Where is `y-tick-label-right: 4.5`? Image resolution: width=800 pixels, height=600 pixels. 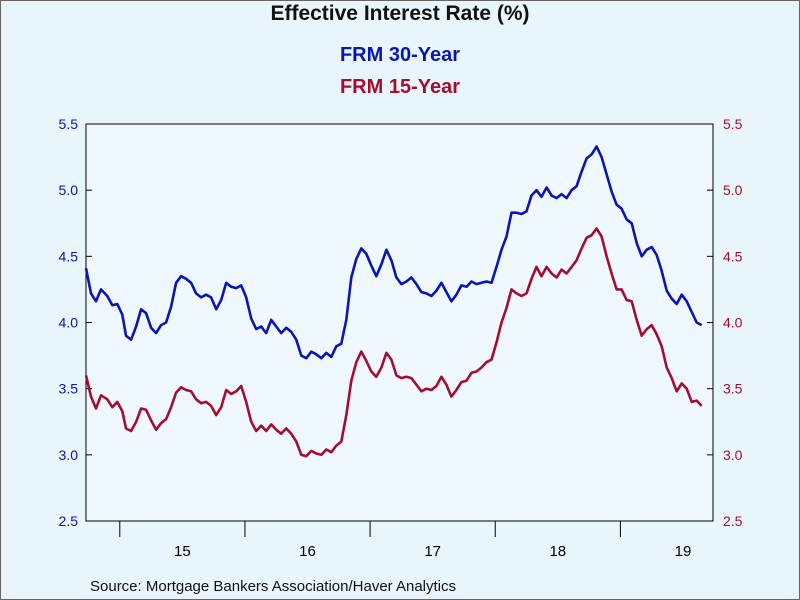
y-tick-label-right: 4.5 is located at coordinates (733, 256).